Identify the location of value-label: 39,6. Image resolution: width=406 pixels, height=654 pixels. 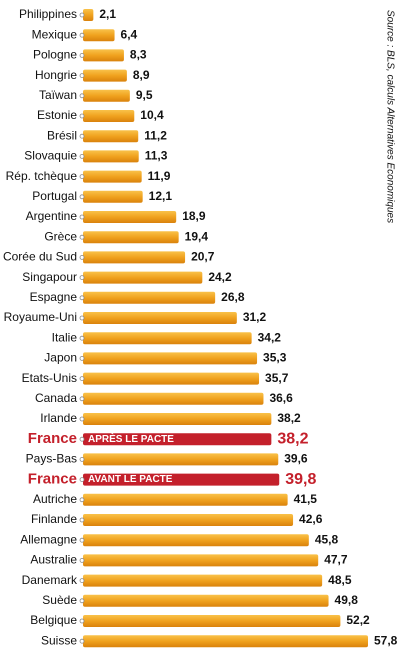
(296, 459).